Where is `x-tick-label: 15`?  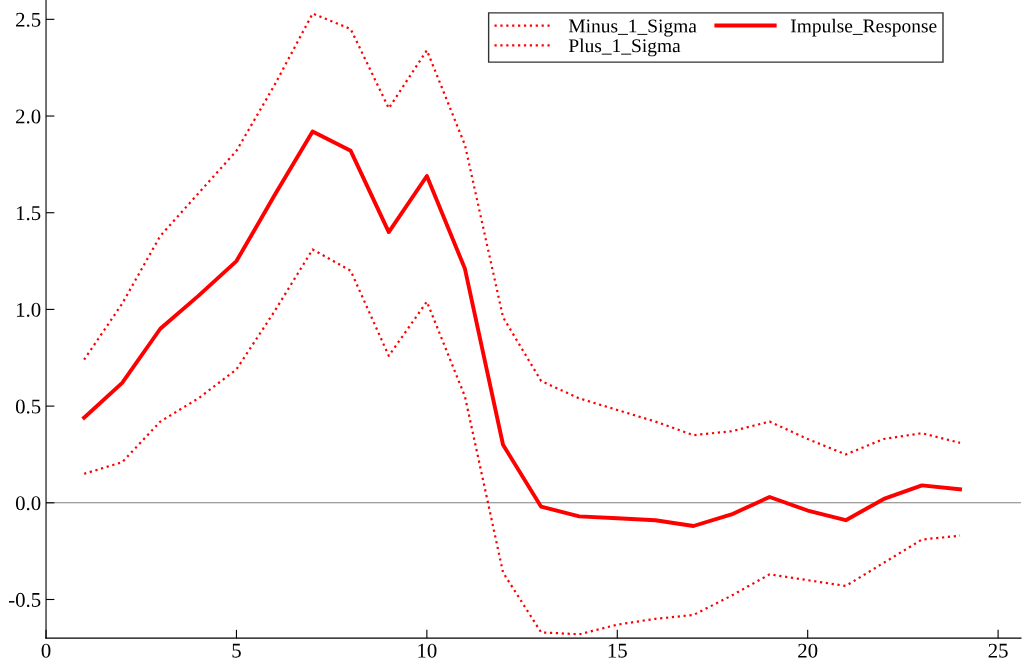 x-tick-label: 15 is located at coordinates (617, 650).